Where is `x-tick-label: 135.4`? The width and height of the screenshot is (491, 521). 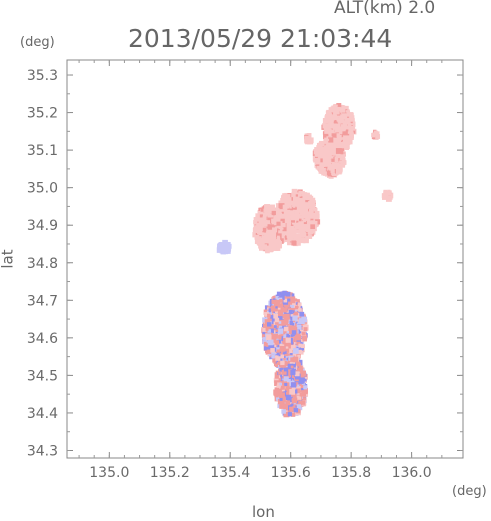 x-tick-label: 135.4 is located at coordinates (230, 473).